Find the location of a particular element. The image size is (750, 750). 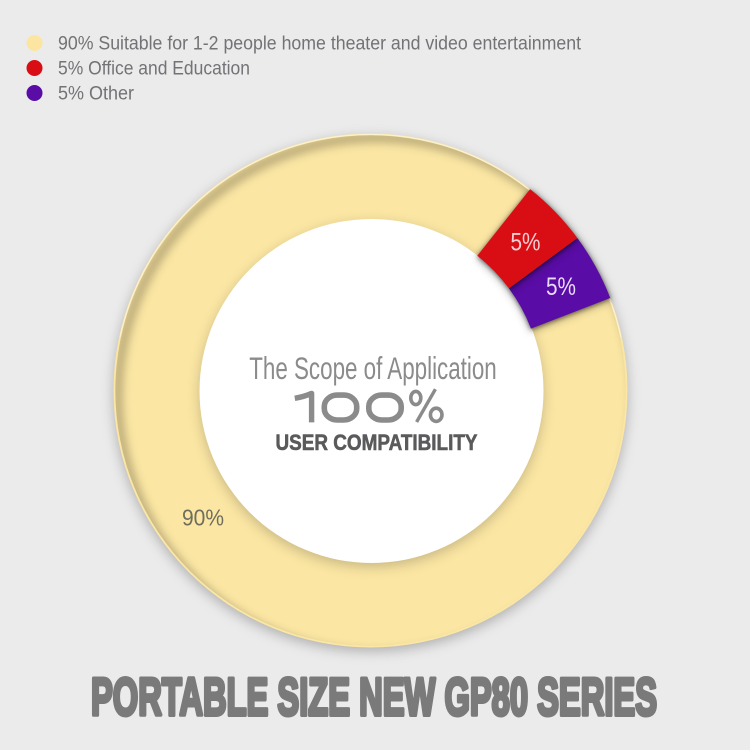

svg-text: 90% is located at coordinates (203, 518).